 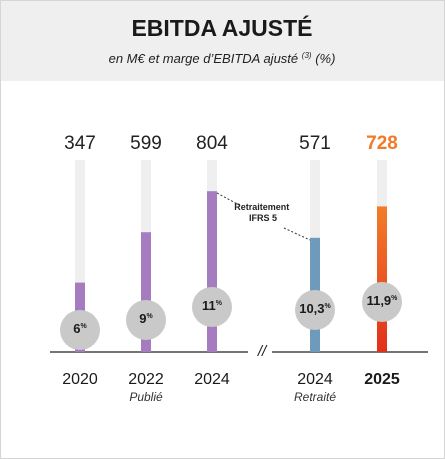 I want to click on margin-label: 10,3%, so click(x=315, y=308).